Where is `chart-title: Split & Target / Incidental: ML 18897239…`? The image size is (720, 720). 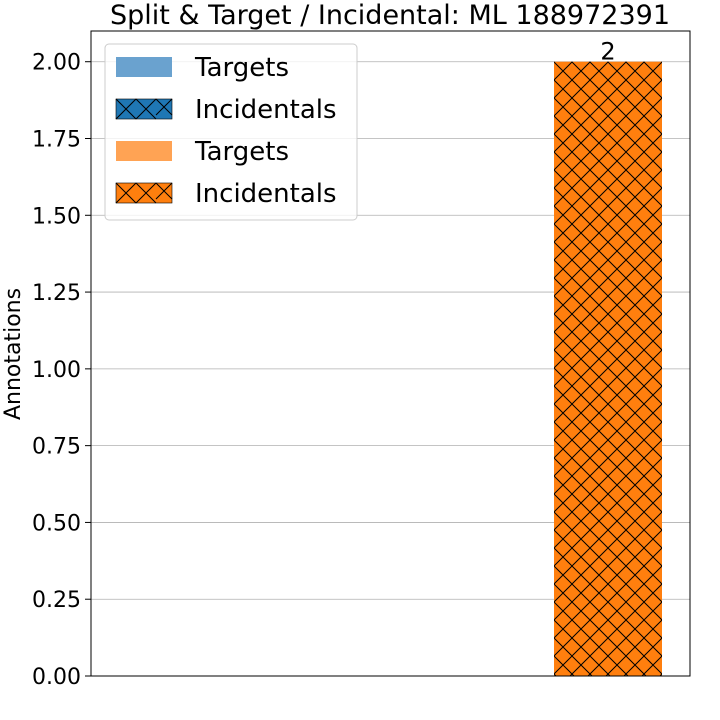
chart-title: Split & Target / Incidental: ML 18897239… is located at coordinates (390, 15).